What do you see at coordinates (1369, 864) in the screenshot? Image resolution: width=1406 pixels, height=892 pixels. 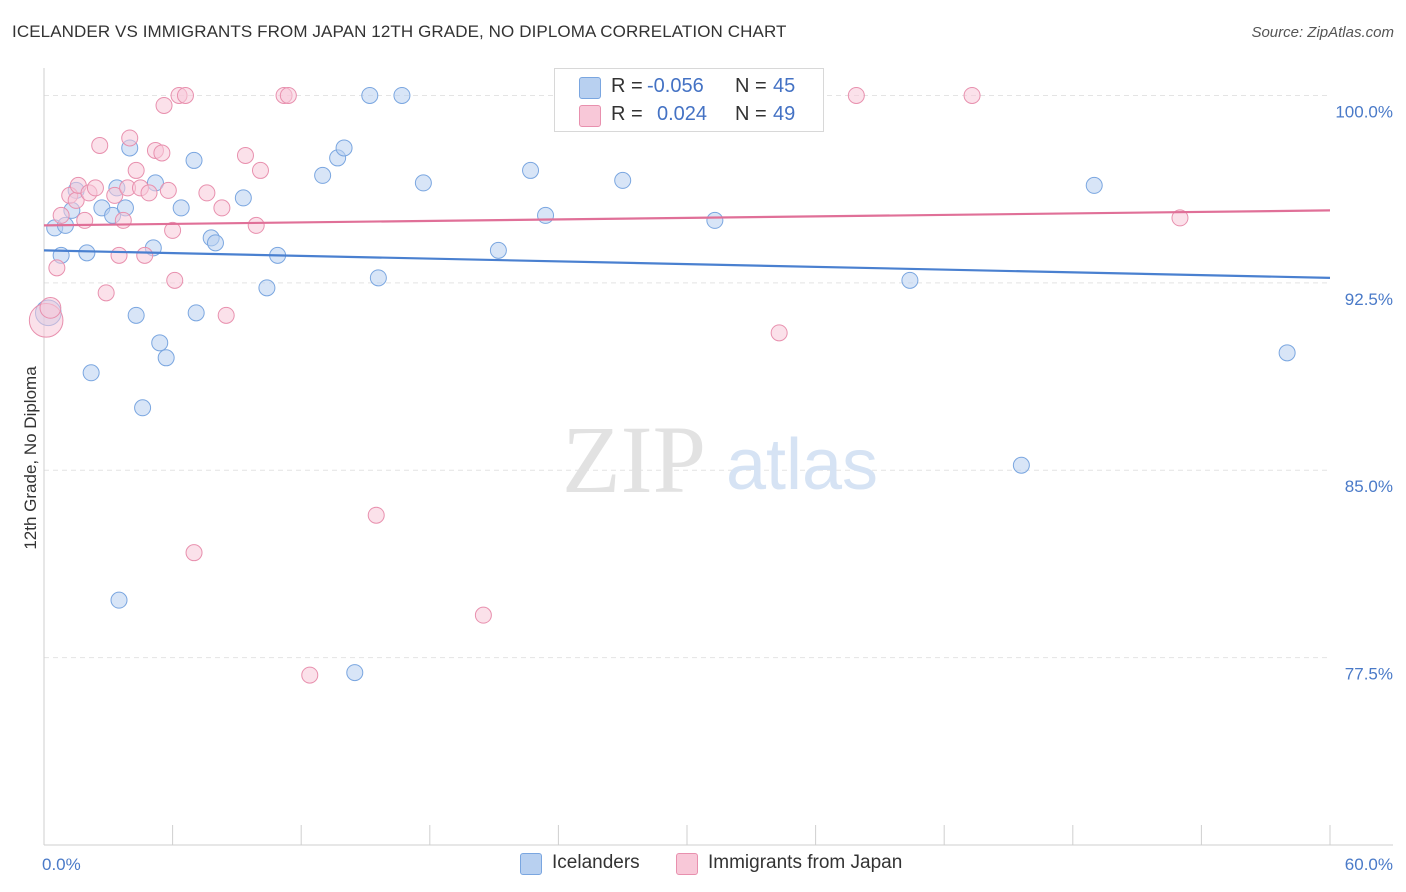 I see `x-tick-label: 60.0%` at bounding box center [1369, 864].